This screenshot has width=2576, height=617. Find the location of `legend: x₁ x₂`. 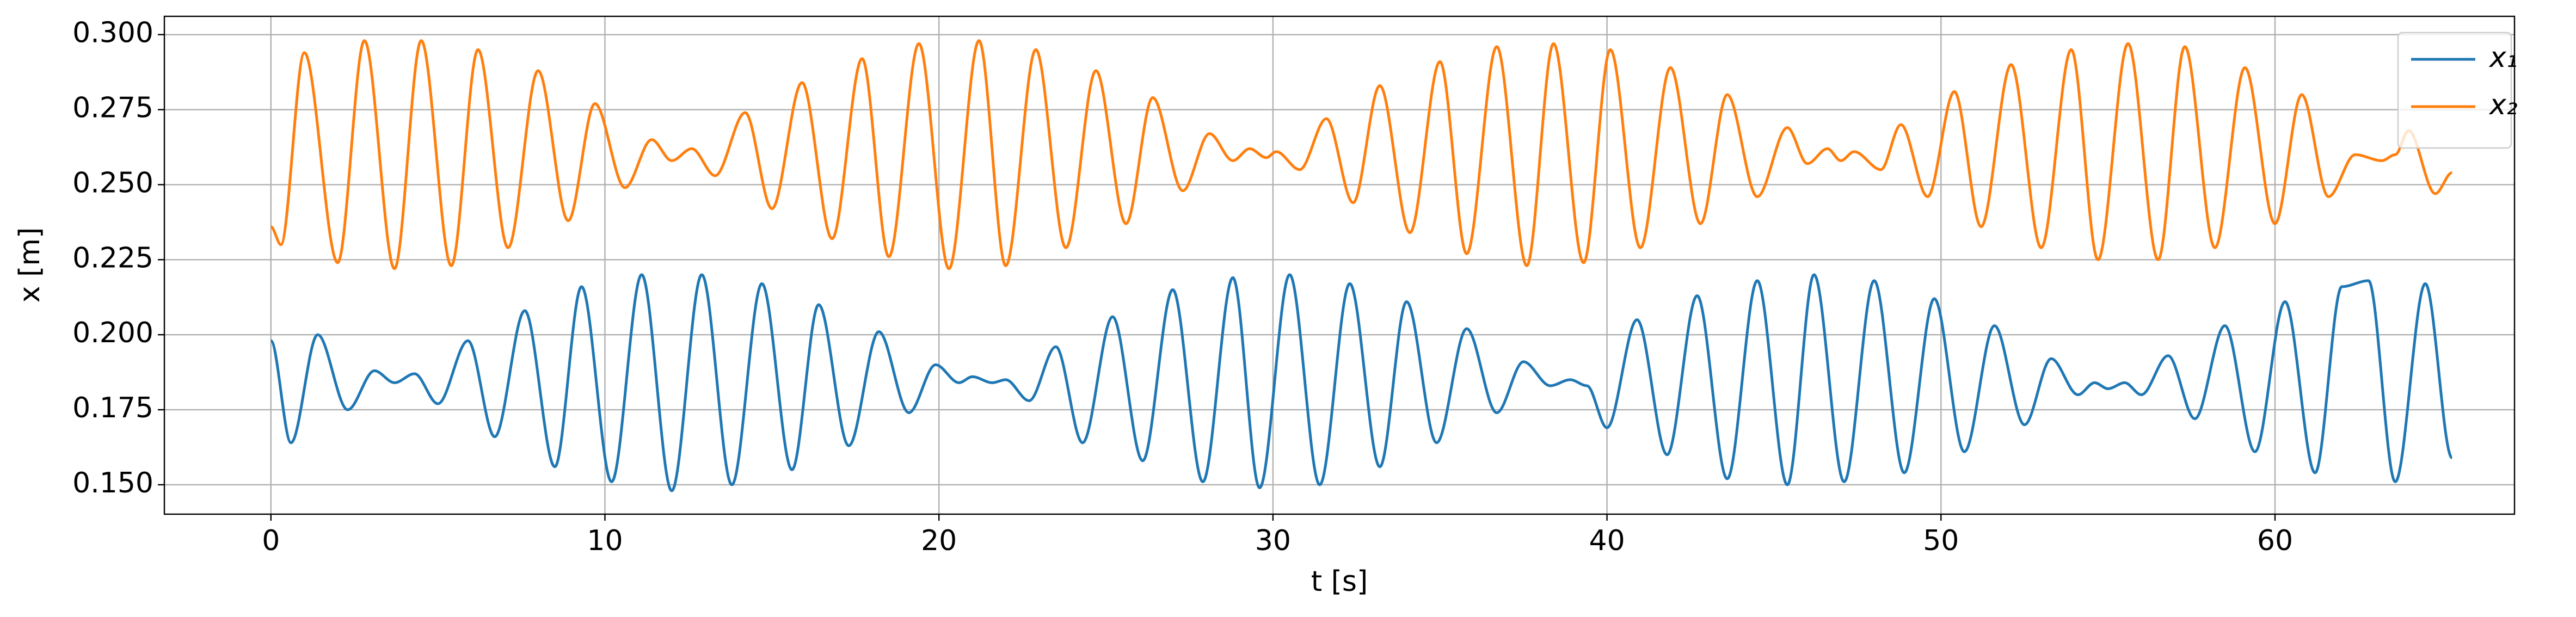

legend: x₁ x₂ is located at coordinates (2457, 90).